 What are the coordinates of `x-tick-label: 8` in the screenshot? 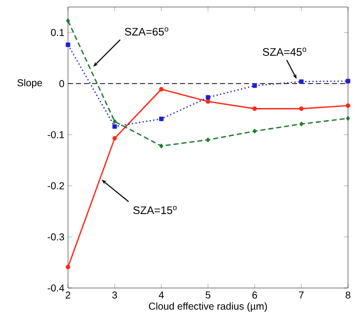 It's located at (348, 295).